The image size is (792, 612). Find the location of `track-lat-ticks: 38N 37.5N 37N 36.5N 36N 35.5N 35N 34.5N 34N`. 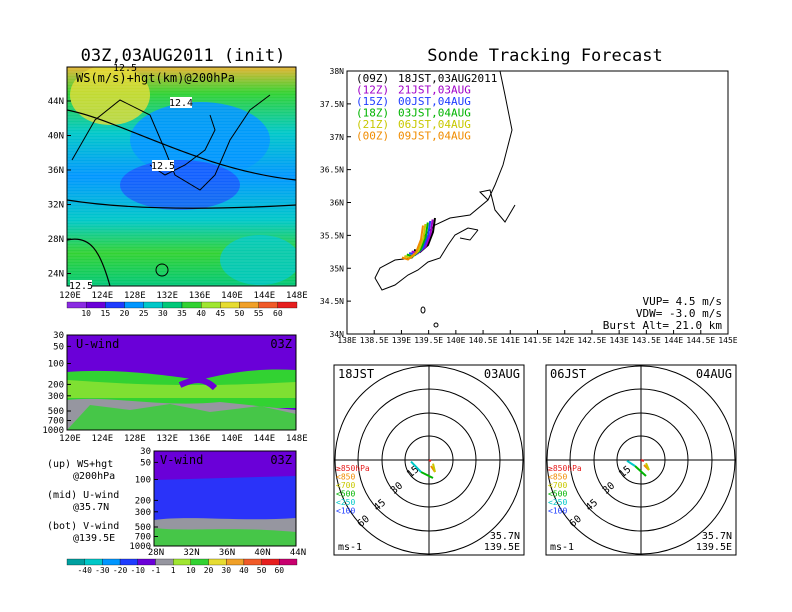

track-lat-ticks: 38N 37.5N 37N 36.5N 36N 35.5N 35N 34.5N 34N is located at coordinates (335, 203).